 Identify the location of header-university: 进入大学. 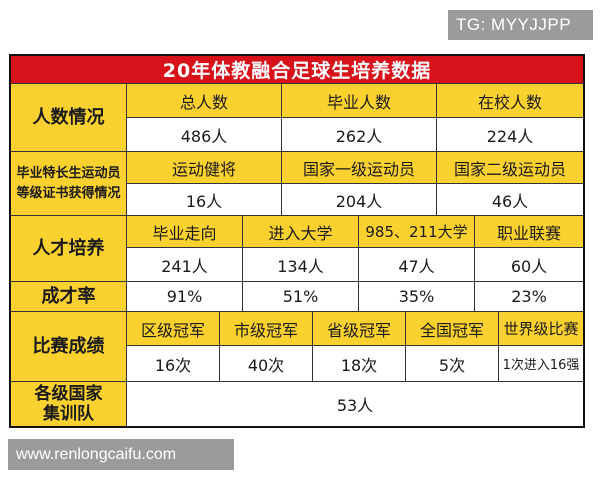
(301, 232).